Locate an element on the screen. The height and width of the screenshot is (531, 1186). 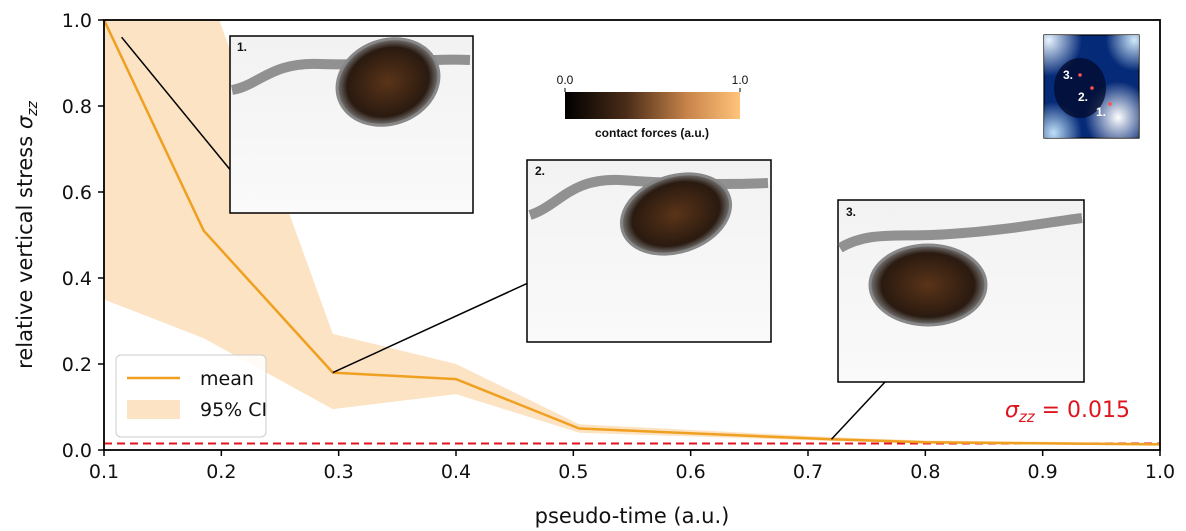
inset-2: 2. is located at coordinates (649, 251).